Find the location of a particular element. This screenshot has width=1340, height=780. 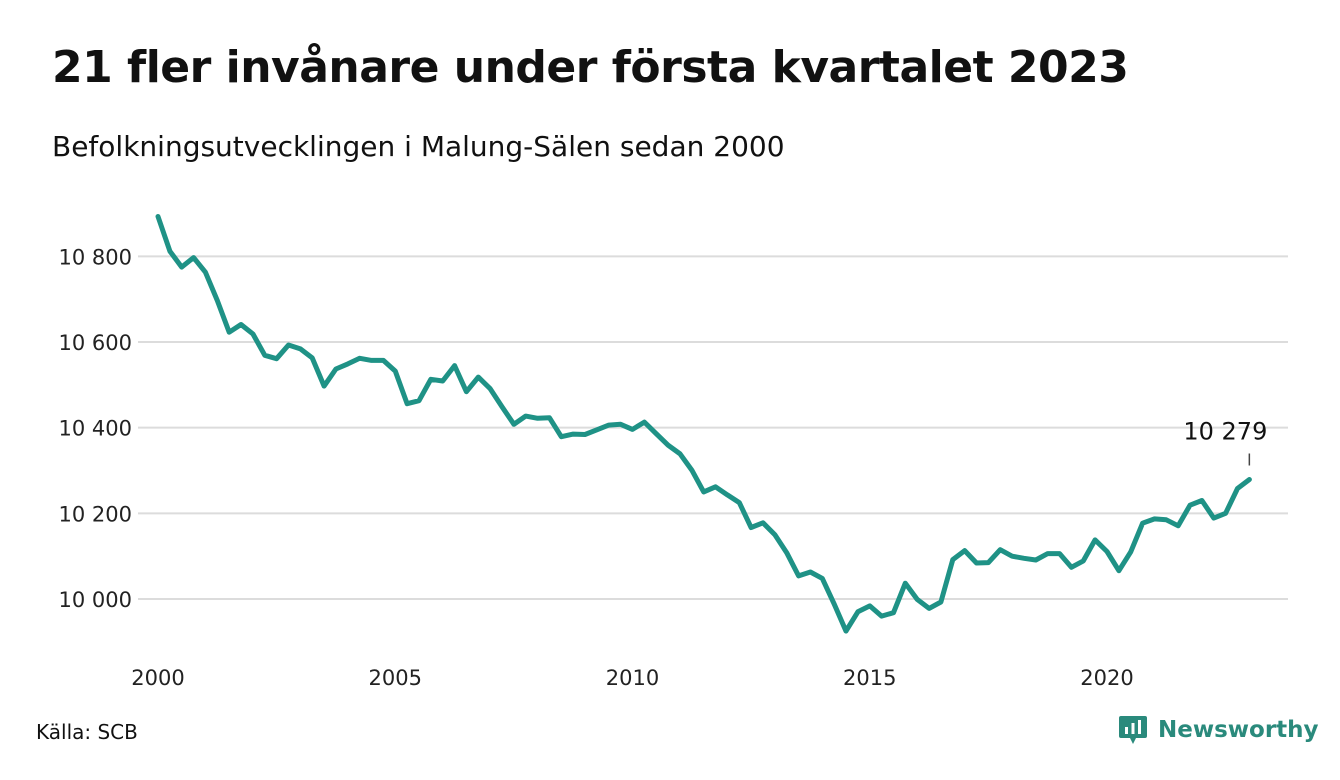

brand-logo: Newsworthy is located at coordinates (1218, 730).